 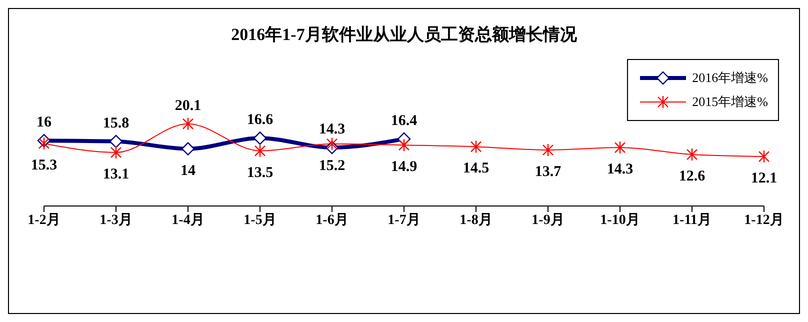 What do you see at coordinates (730, 78) in the screenshot?
I see `legend-label: 2016年增速%` at bounding box center [730, 78].